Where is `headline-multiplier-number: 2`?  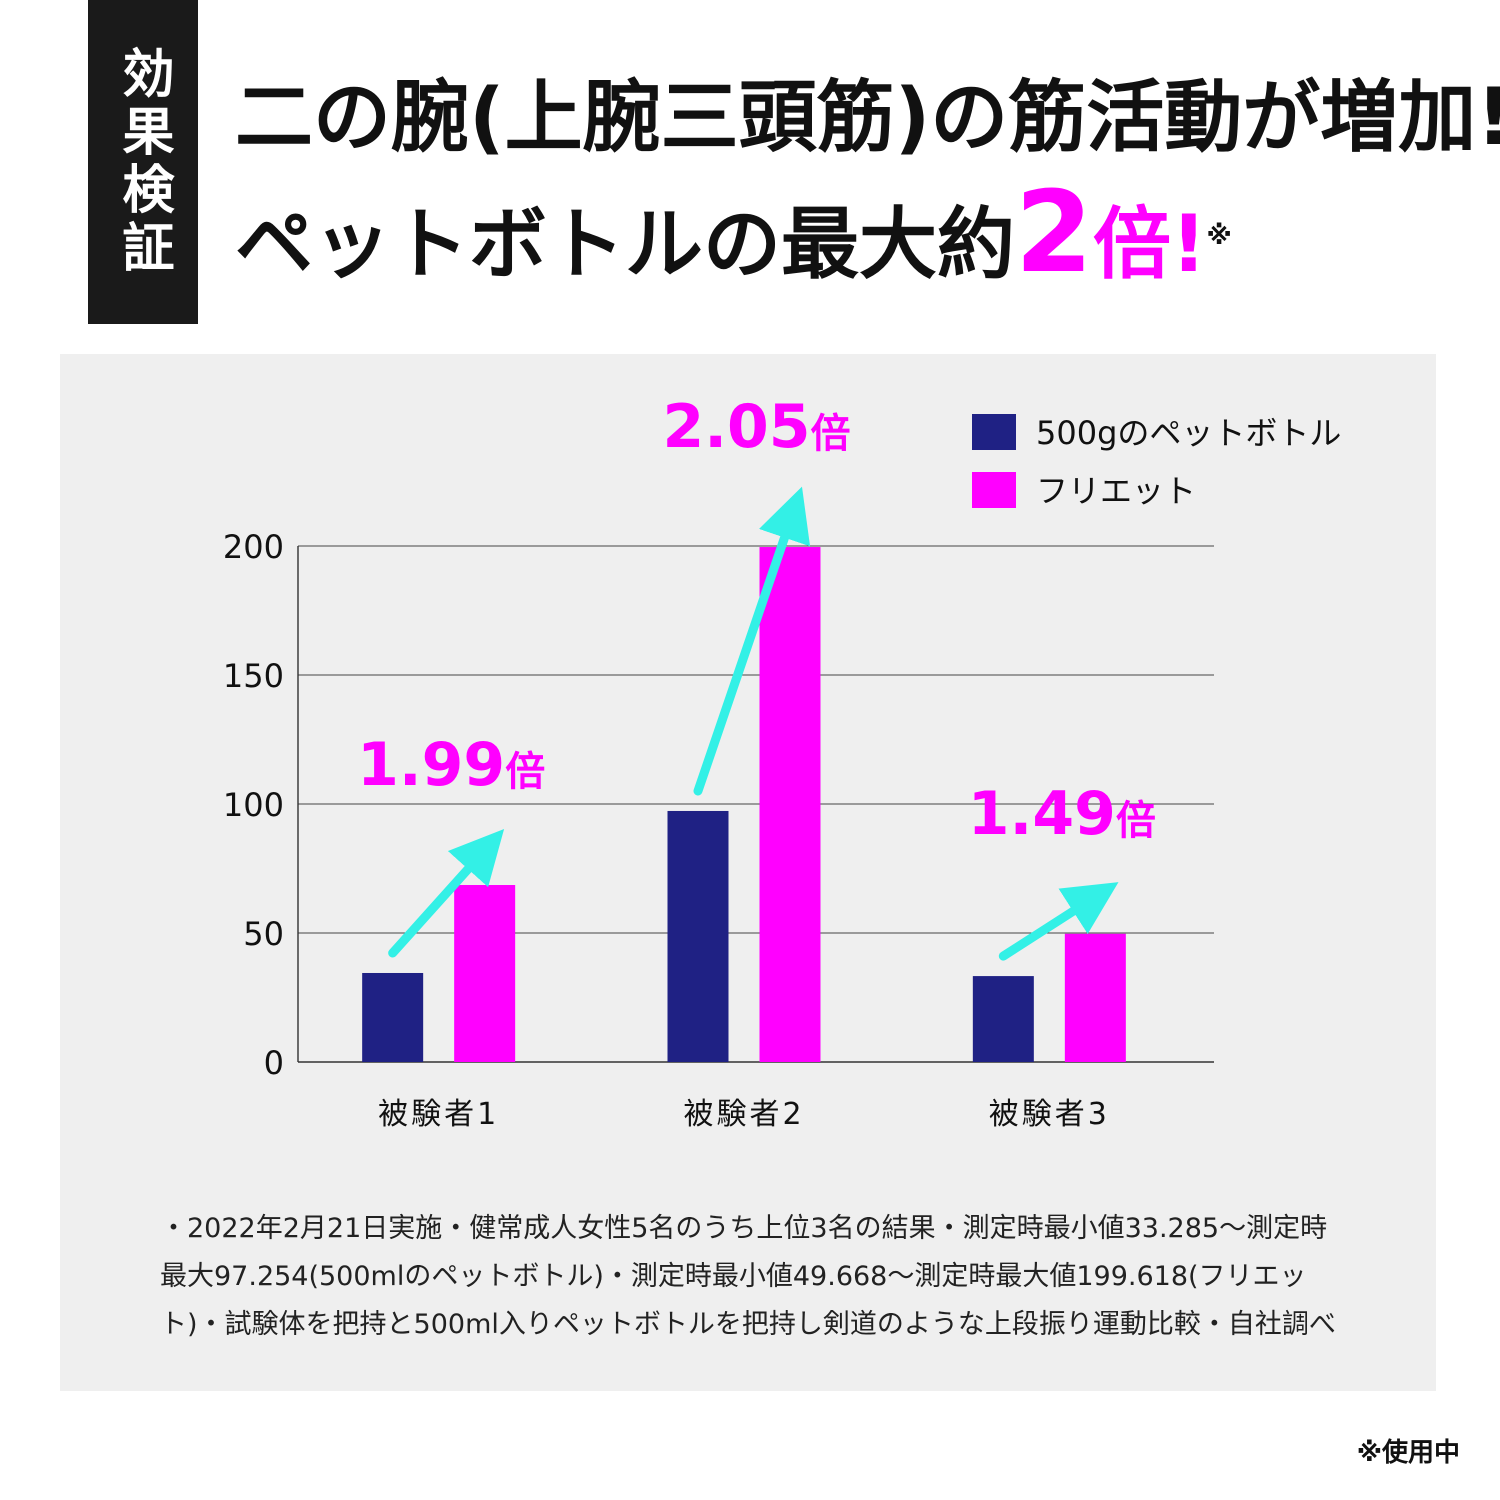 headline-multiplier-number: 2 is located at coordinates (1054, 233).